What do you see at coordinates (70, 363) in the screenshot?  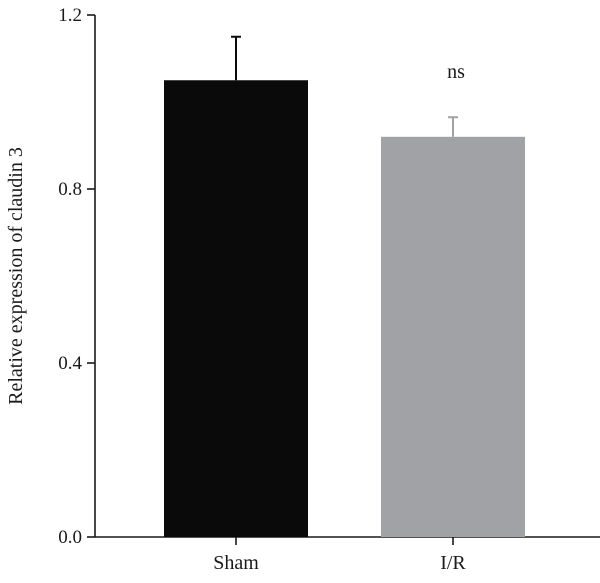 I see `y-tick-label: 0.4` at bounding box center [70, 363].